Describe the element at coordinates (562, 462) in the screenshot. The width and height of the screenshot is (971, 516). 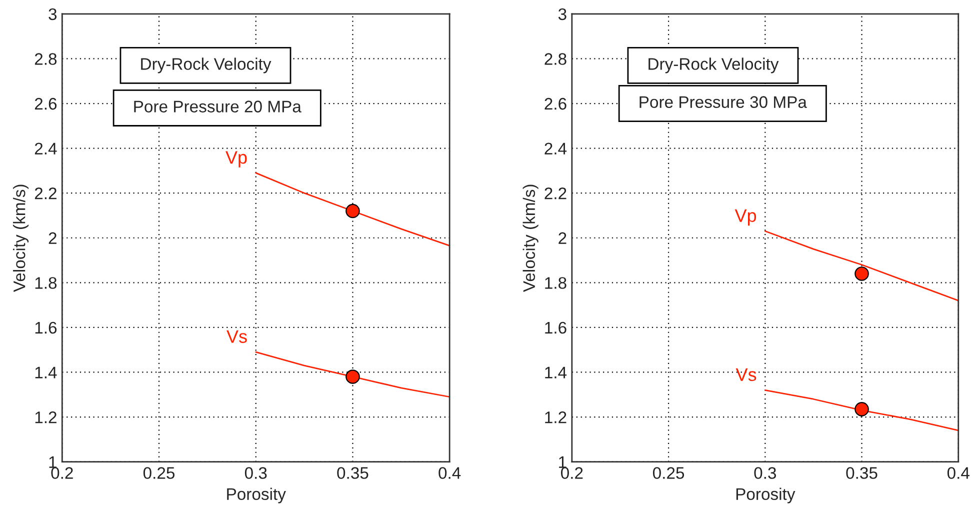
I see `y-tick-label: 1` at that location.